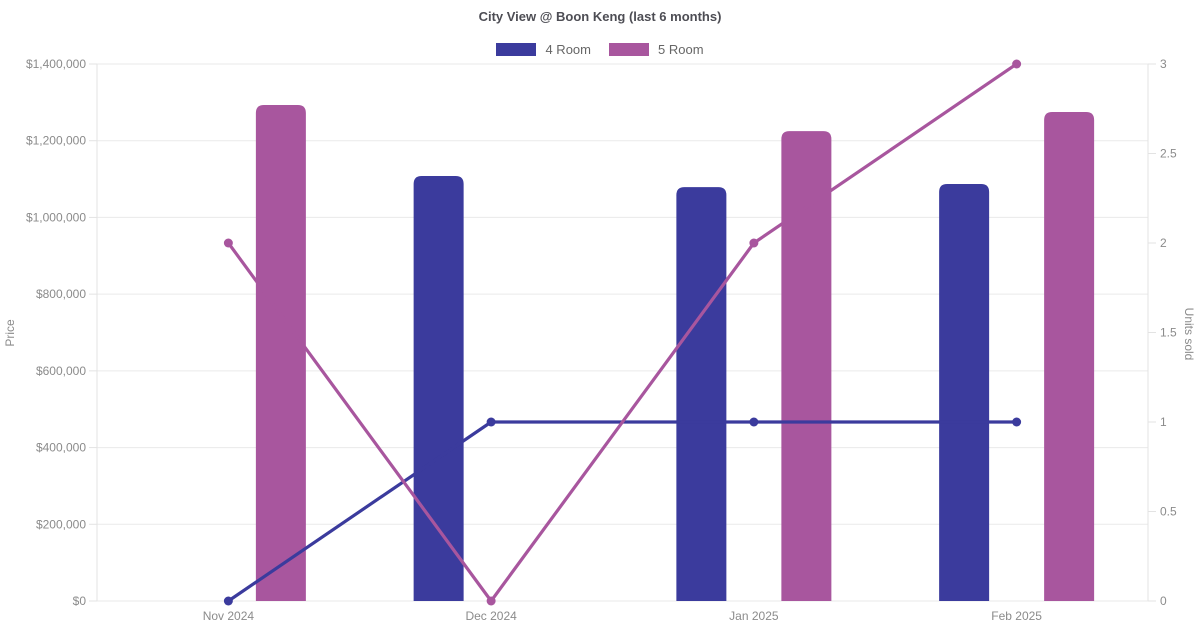 This screenshot has height=630, width=1200. Describe the element at coordinates (681, 49) in the screenshot. I see `legend-label-5-room: 5 Room` at that location.